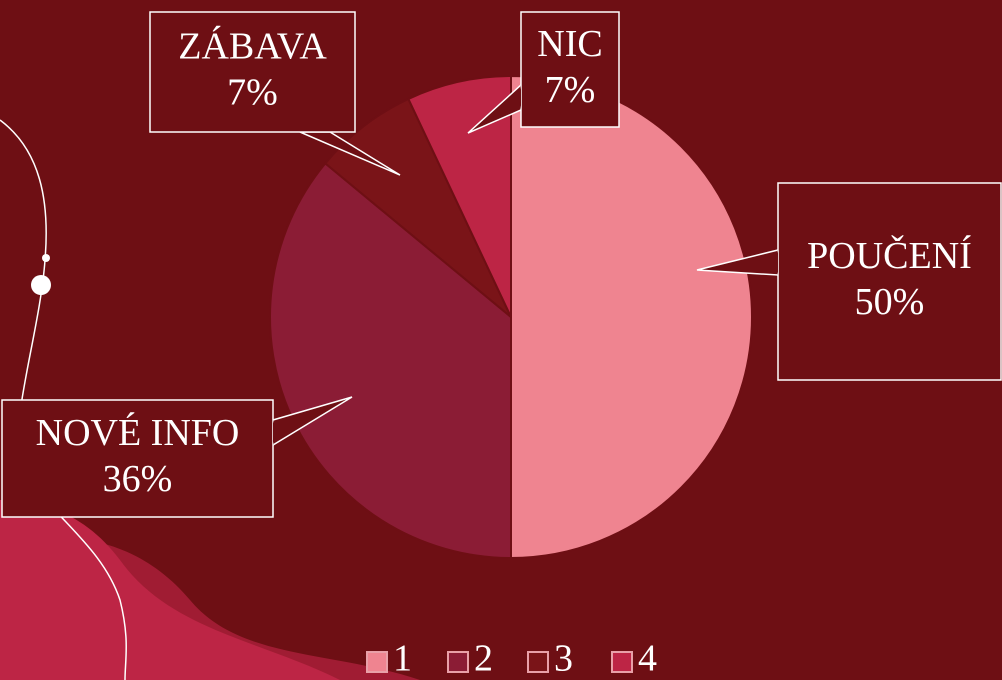 Image resolution: width=1002 pixels, height=680 pixels. What do you see at coordinates (647, 659) in the screenshot?
I see `legend-label: 4` at bounding box center [647, 659].